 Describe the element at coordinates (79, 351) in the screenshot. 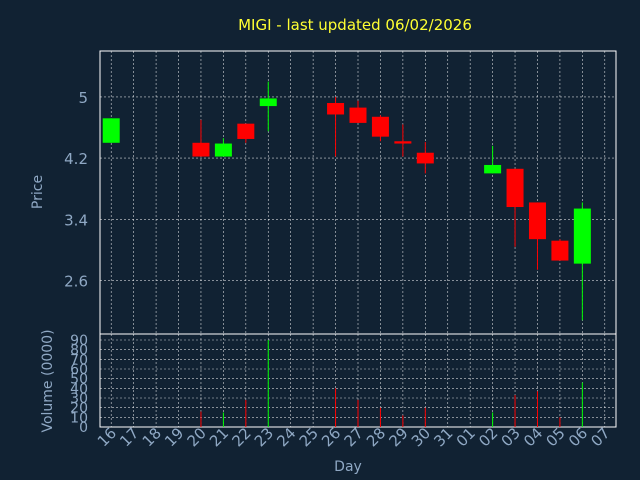

I see `volume-tick-label: 80` at that location.